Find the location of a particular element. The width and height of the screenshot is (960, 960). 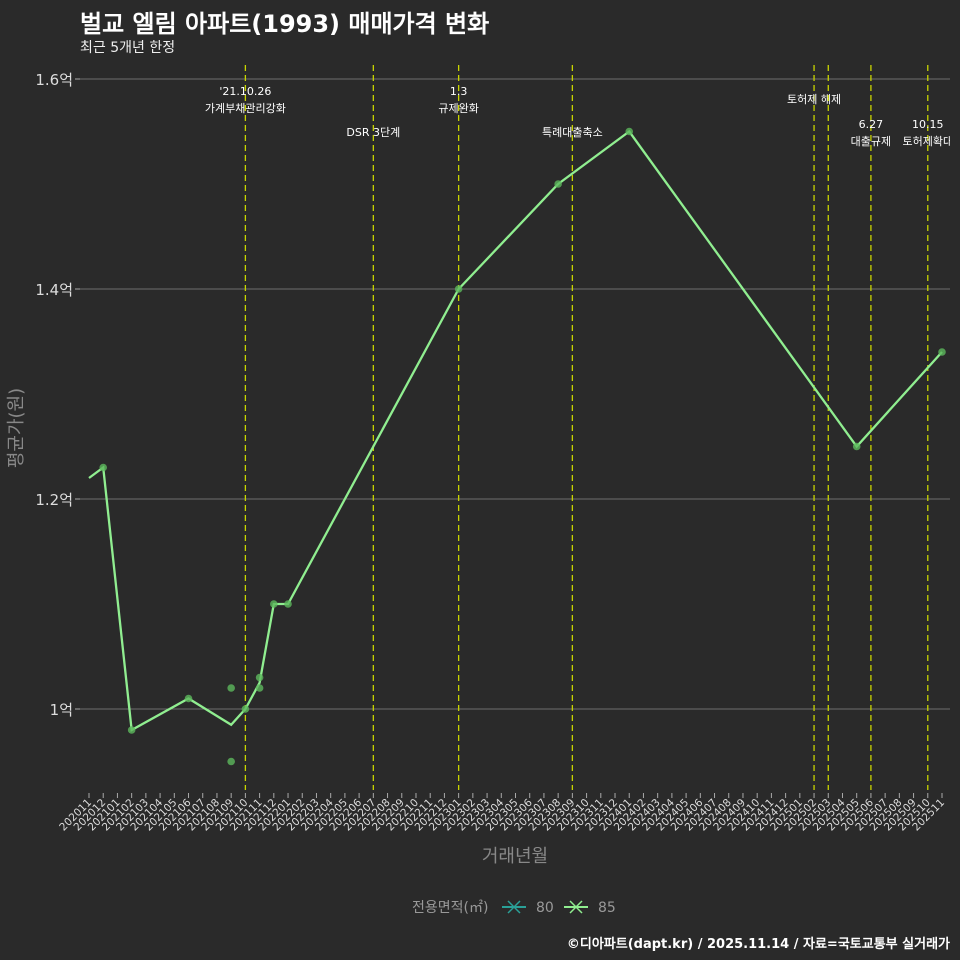

event-label: 대출규제 is located at coordinates (871, 141).